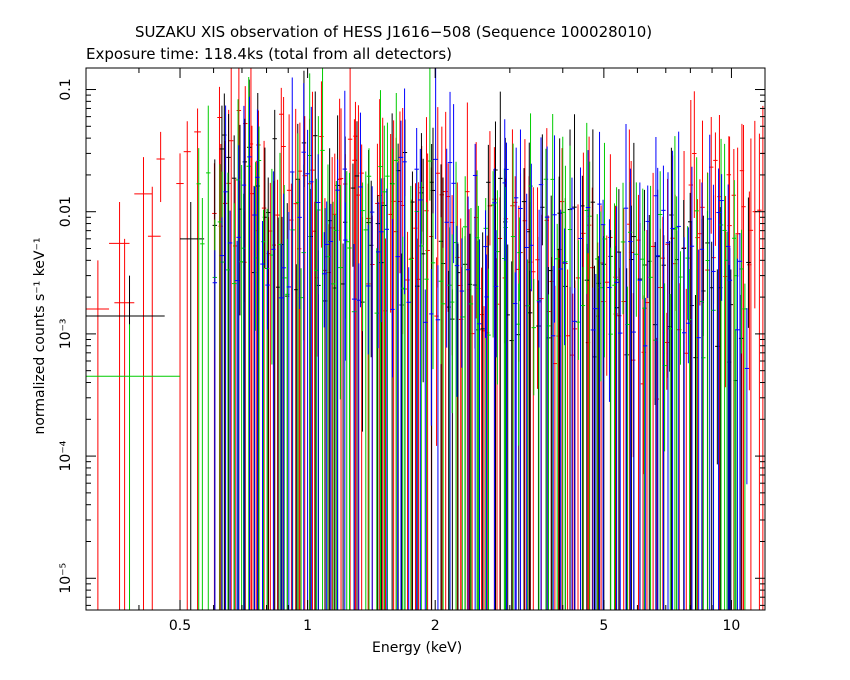 Image resolution: width=850 pixels, height=680 pixels. I want to click on y-tick-label: 0.01, so click(66, 211).